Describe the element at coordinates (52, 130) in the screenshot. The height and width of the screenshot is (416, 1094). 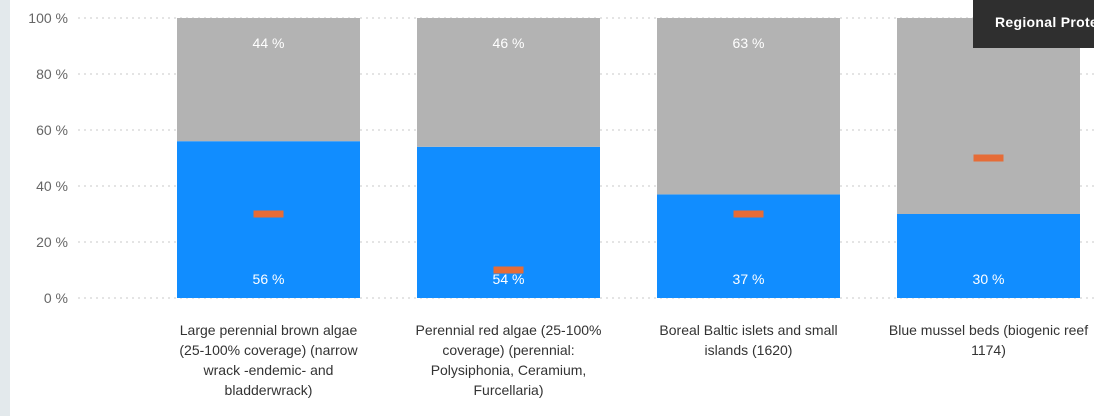
I see `y-tick-label: 60 %` at that location.